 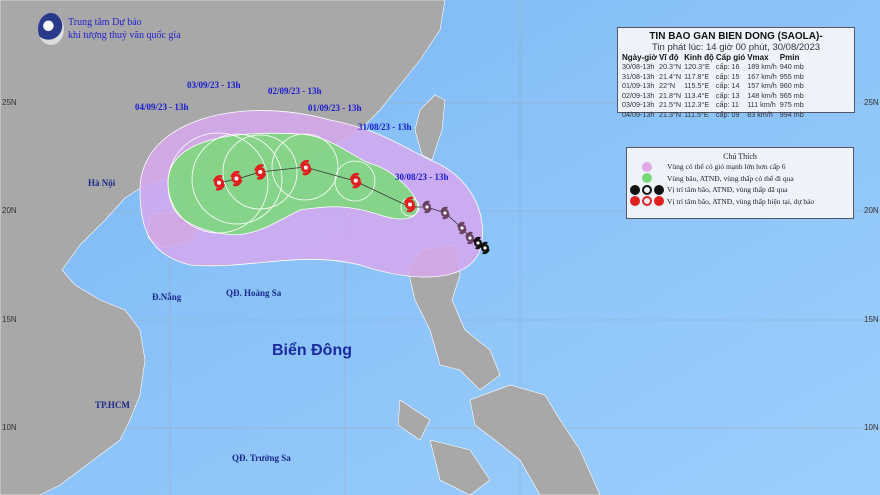 I want to click on place-truong-sa: QĐ. Trường Sa, so click(x=261, y=458).